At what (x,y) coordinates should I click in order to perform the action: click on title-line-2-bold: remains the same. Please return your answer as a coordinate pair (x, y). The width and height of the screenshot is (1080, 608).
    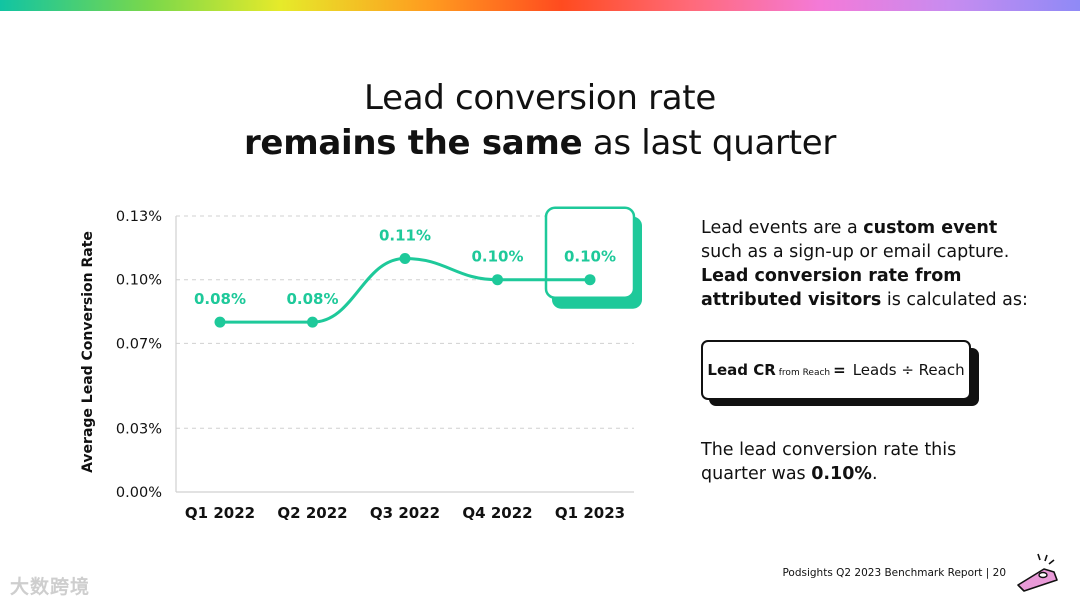
    Looking at the image, I should click on (413, 143).